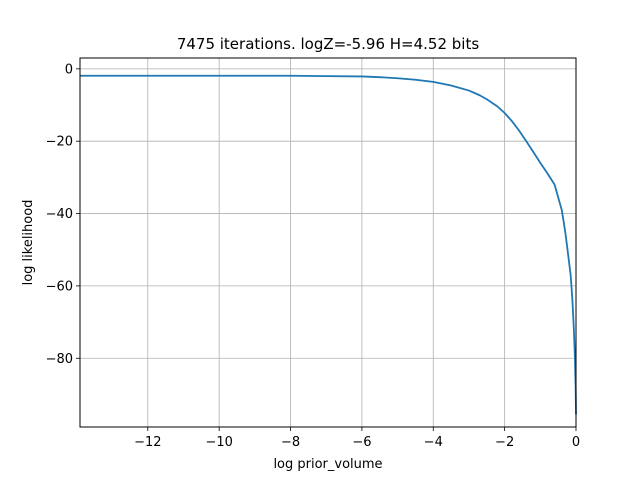  I want to click on x-tick-label: −8, so click(290, 442).